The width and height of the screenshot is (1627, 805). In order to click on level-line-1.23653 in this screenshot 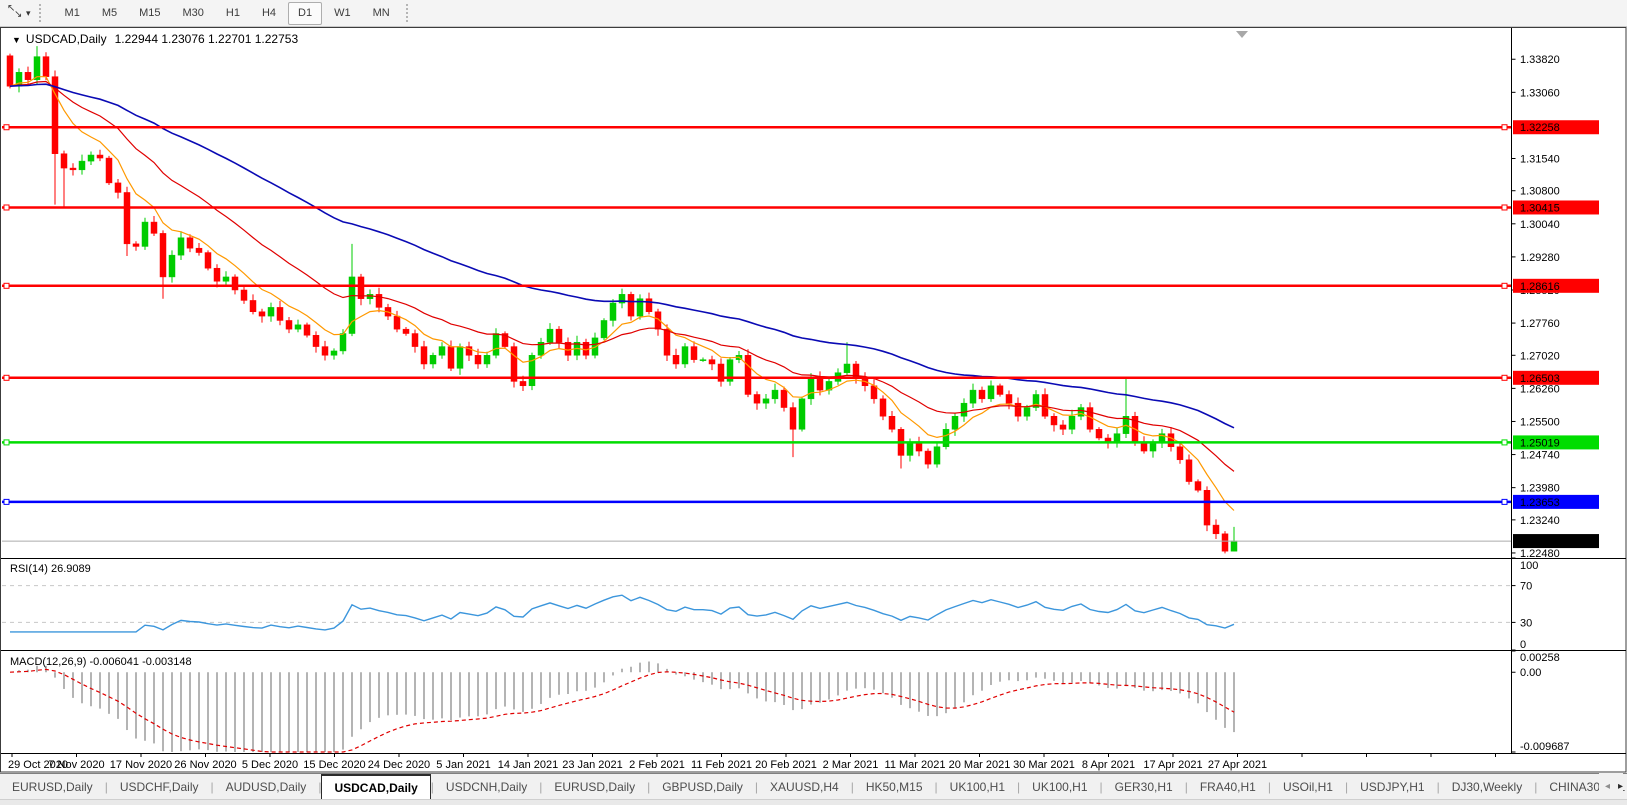, I will do `click(757, 501)`.